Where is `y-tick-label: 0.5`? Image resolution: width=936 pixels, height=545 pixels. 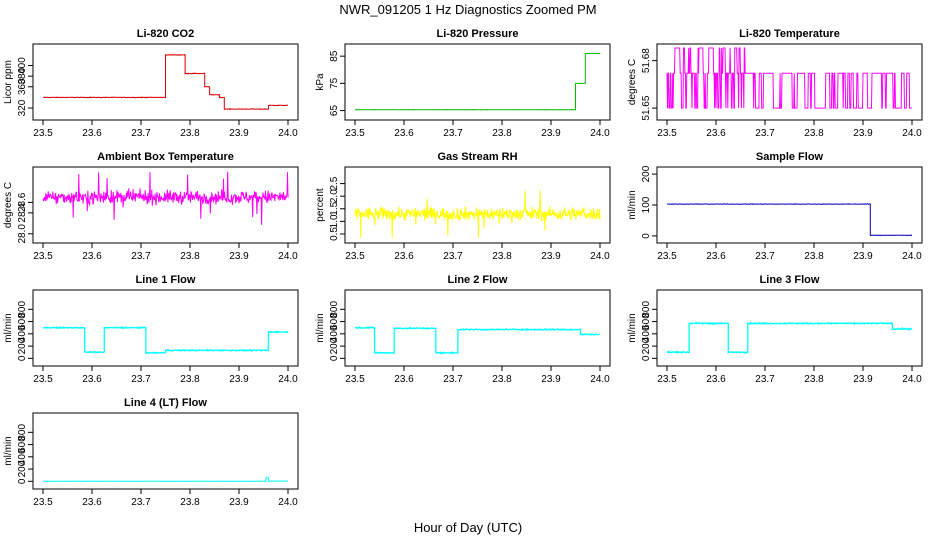
y-tick-label: 0.5 is located at coordinates (334, 234).